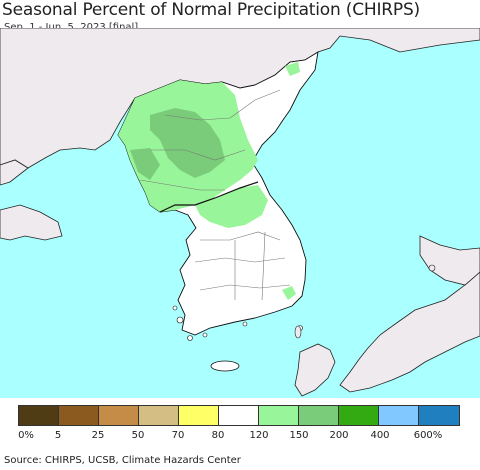 The width and height of the screenshot is (480, 470). Describe the element at coordinates (58, 435) in the screenshot. I see `legend-tick: 5` at that location.